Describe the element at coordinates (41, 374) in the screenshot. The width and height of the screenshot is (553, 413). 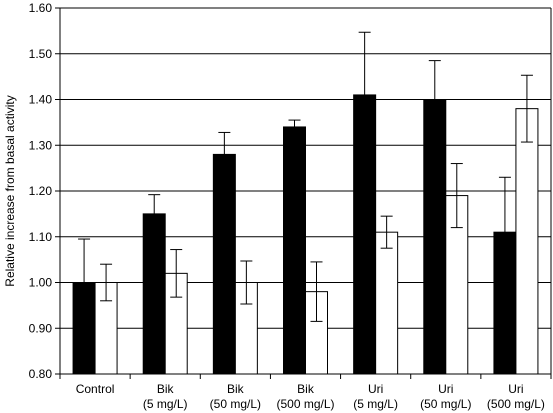
I see `y-tick-label: 0.80` at that location.